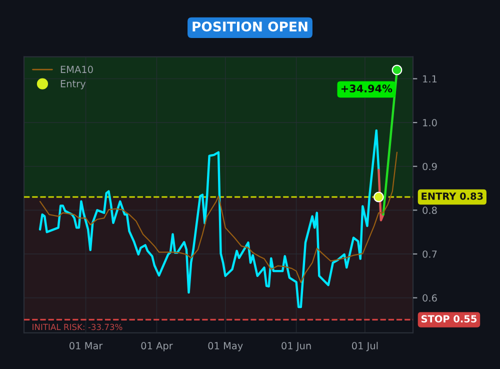 The width and height of the screenshot is (500, 369). Describe the element at coordinates (429, 254) in the screenshot. I see `y-tick-label: 0.7` at that location.